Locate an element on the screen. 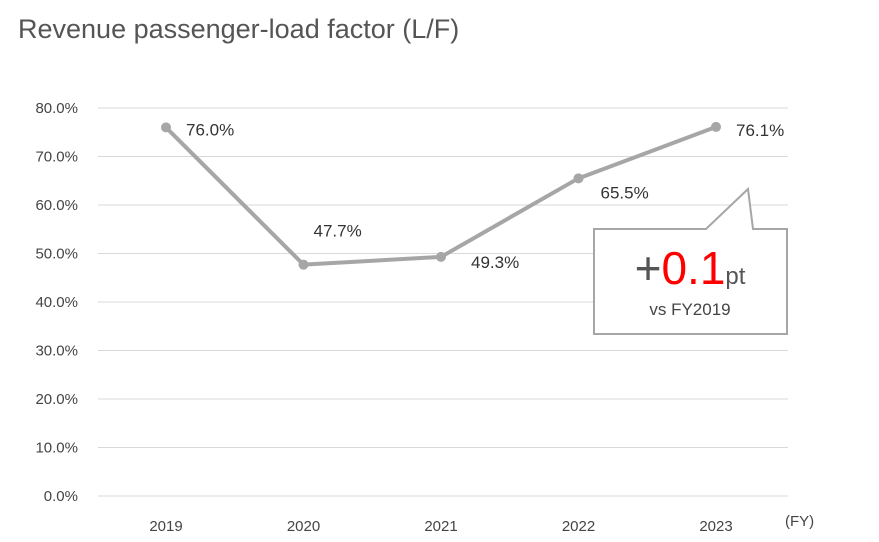  x-tick-label: 2022 is located at coordinates (578, 526).